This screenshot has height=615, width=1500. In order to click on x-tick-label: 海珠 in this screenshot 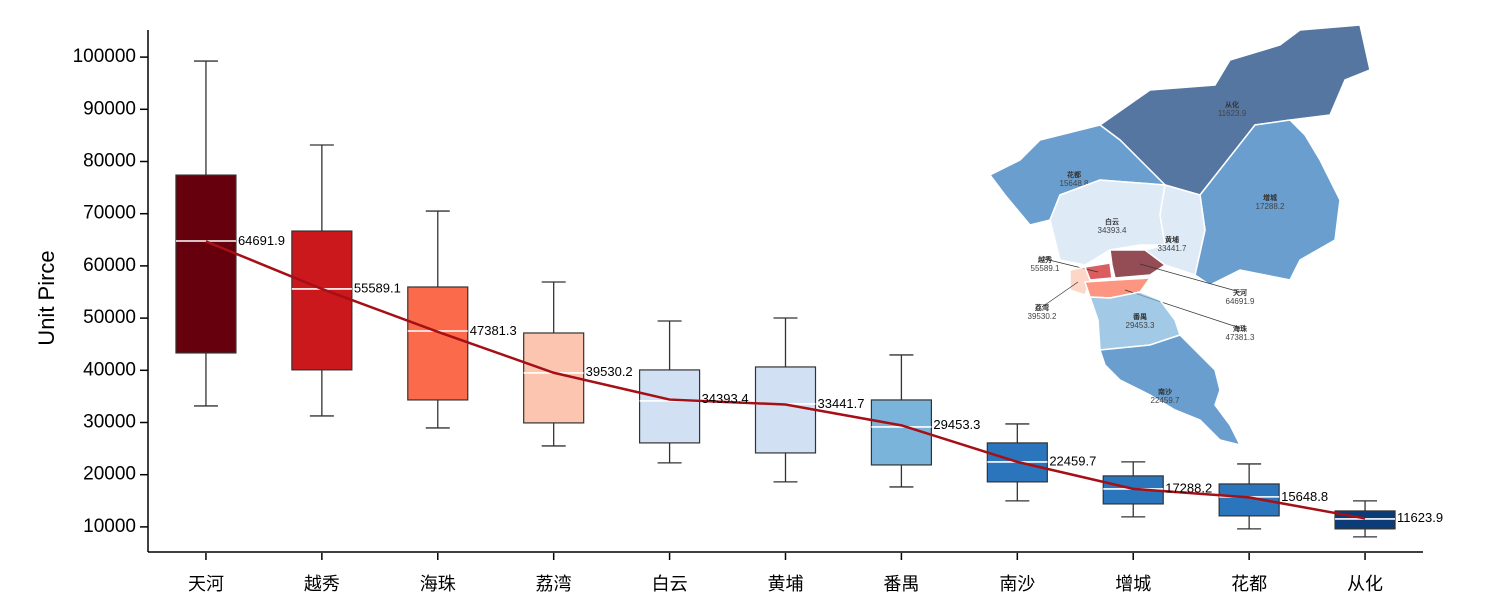, I will do `click(438, 584)`.